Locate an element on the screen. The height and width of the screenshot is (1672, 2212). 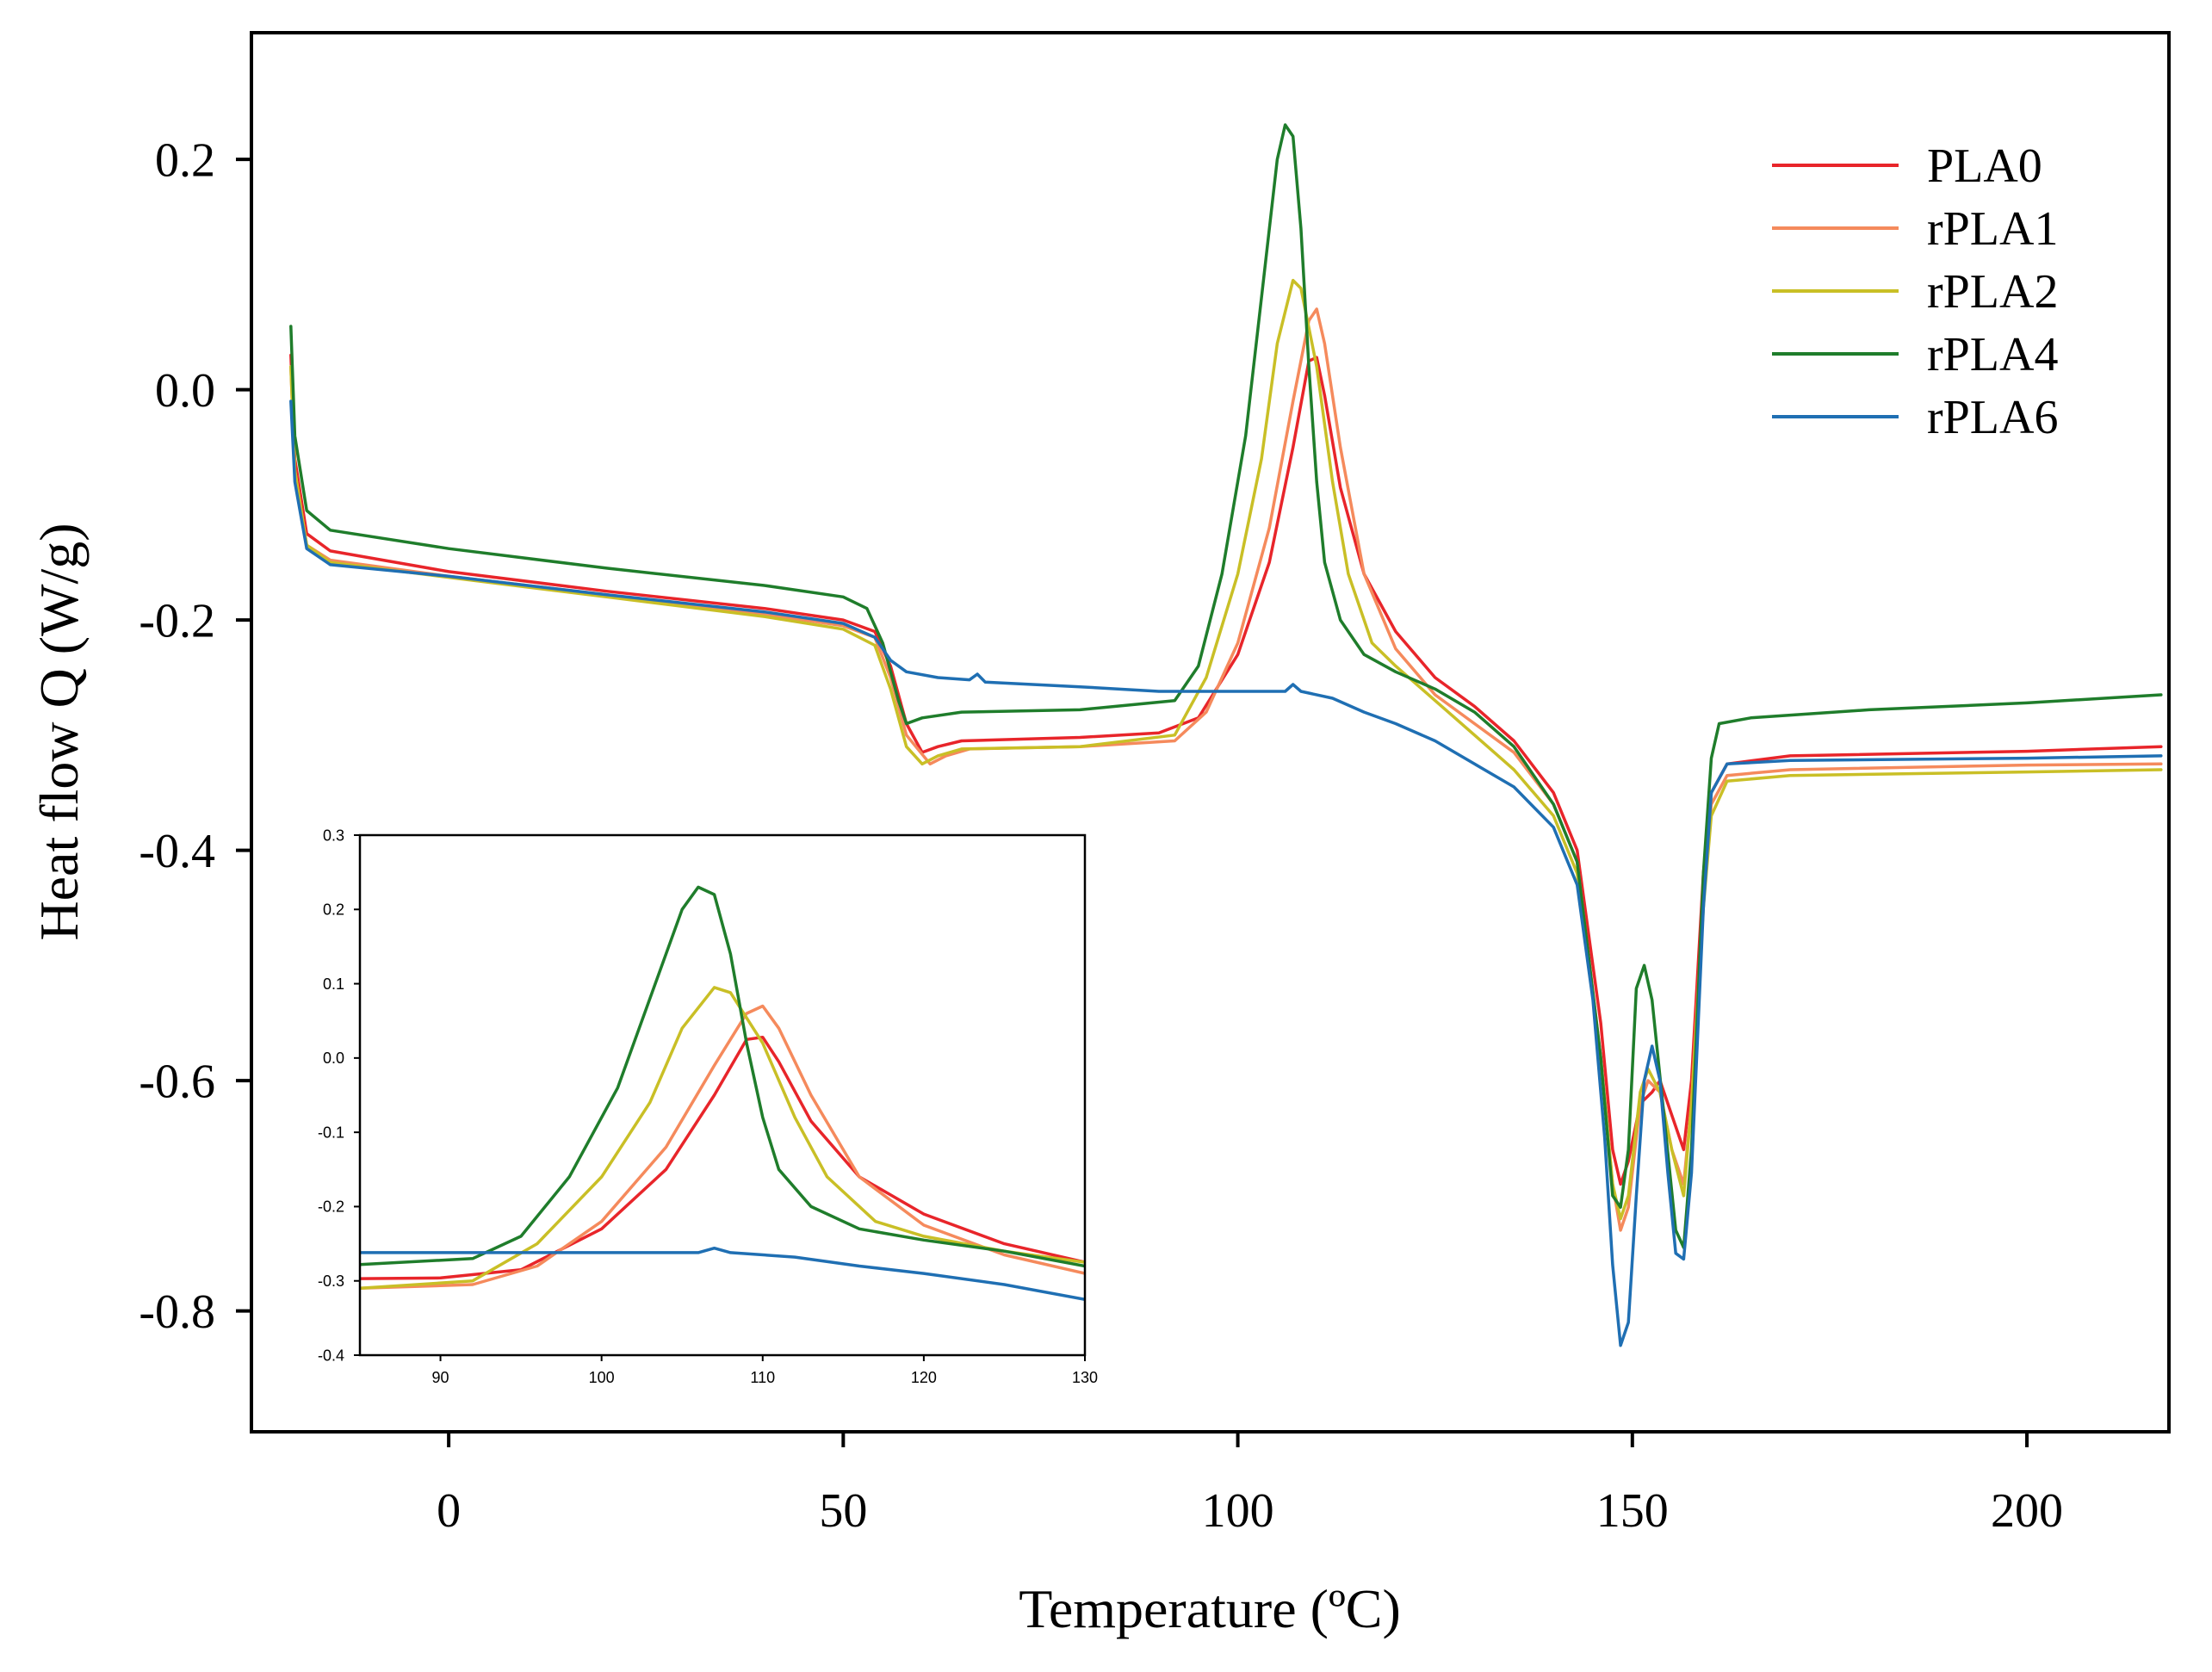
inset-y-tick-label: -0.4 is located at coordinates (331, 1355).